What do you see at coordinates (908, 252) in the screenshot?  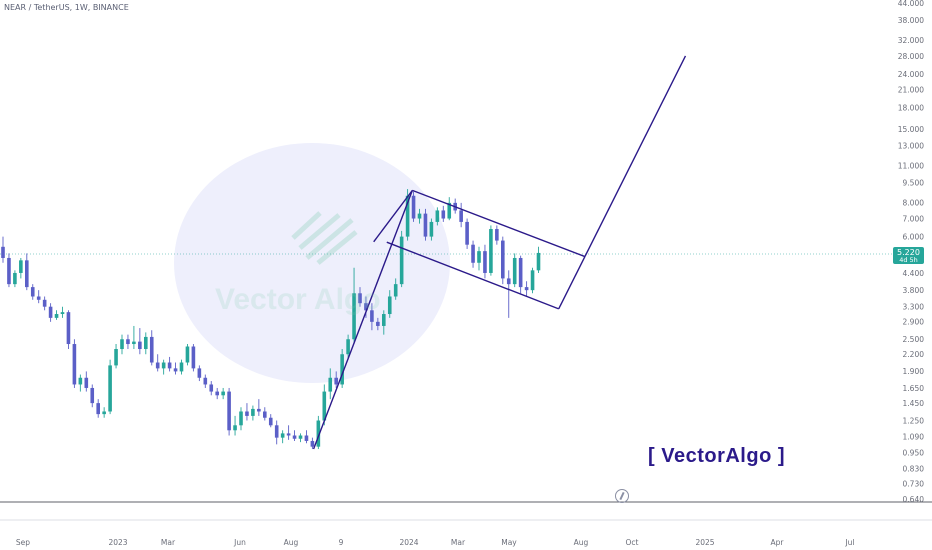 I see `current-price-label: 5.220` at bounding box center [908, 252].